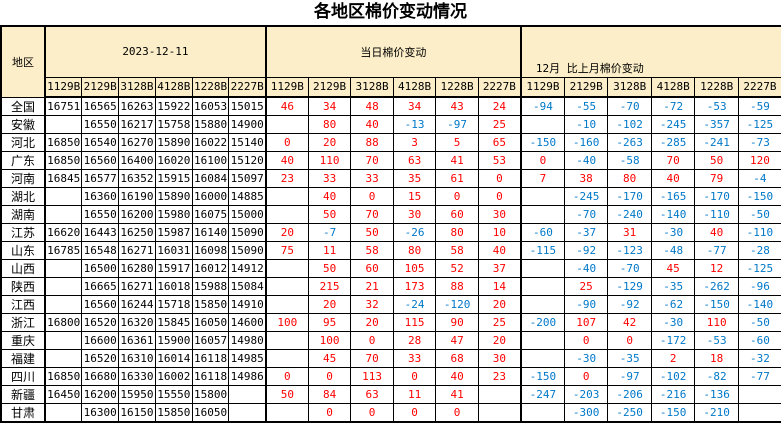  I want to click on price-cell: 16022, so click(210, 142).